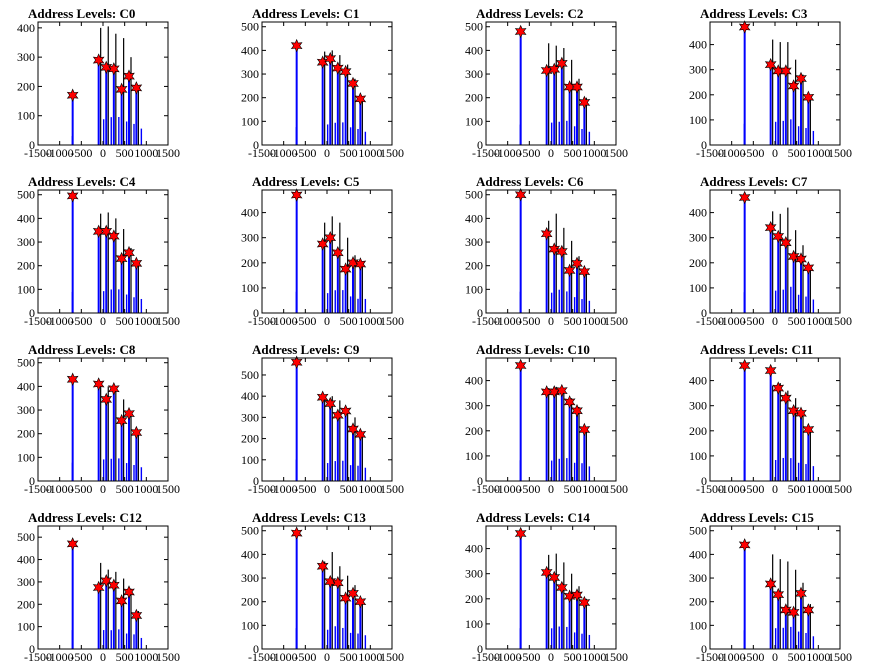 Image resolution: width=896 pixels, height=672 pixels. What do you see at coordinates (327, 419) in the screenshot?
I see `plot-frame` at bounding box center [327, 419].